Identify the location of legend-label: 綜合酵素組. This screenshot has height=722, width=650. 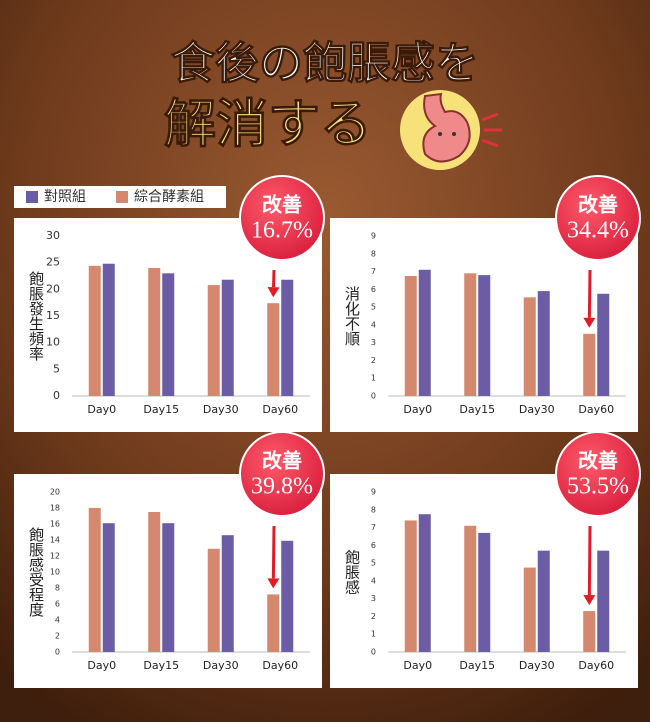
(169, 197).